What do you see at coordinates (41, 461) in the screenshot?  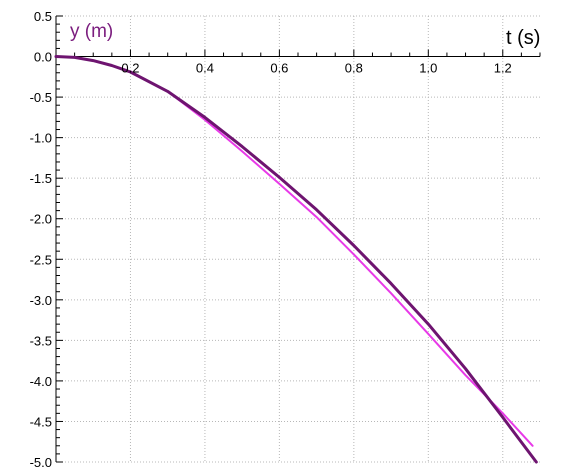 I see `y-tick-label: -5.0` at bounding box center [41, 461].